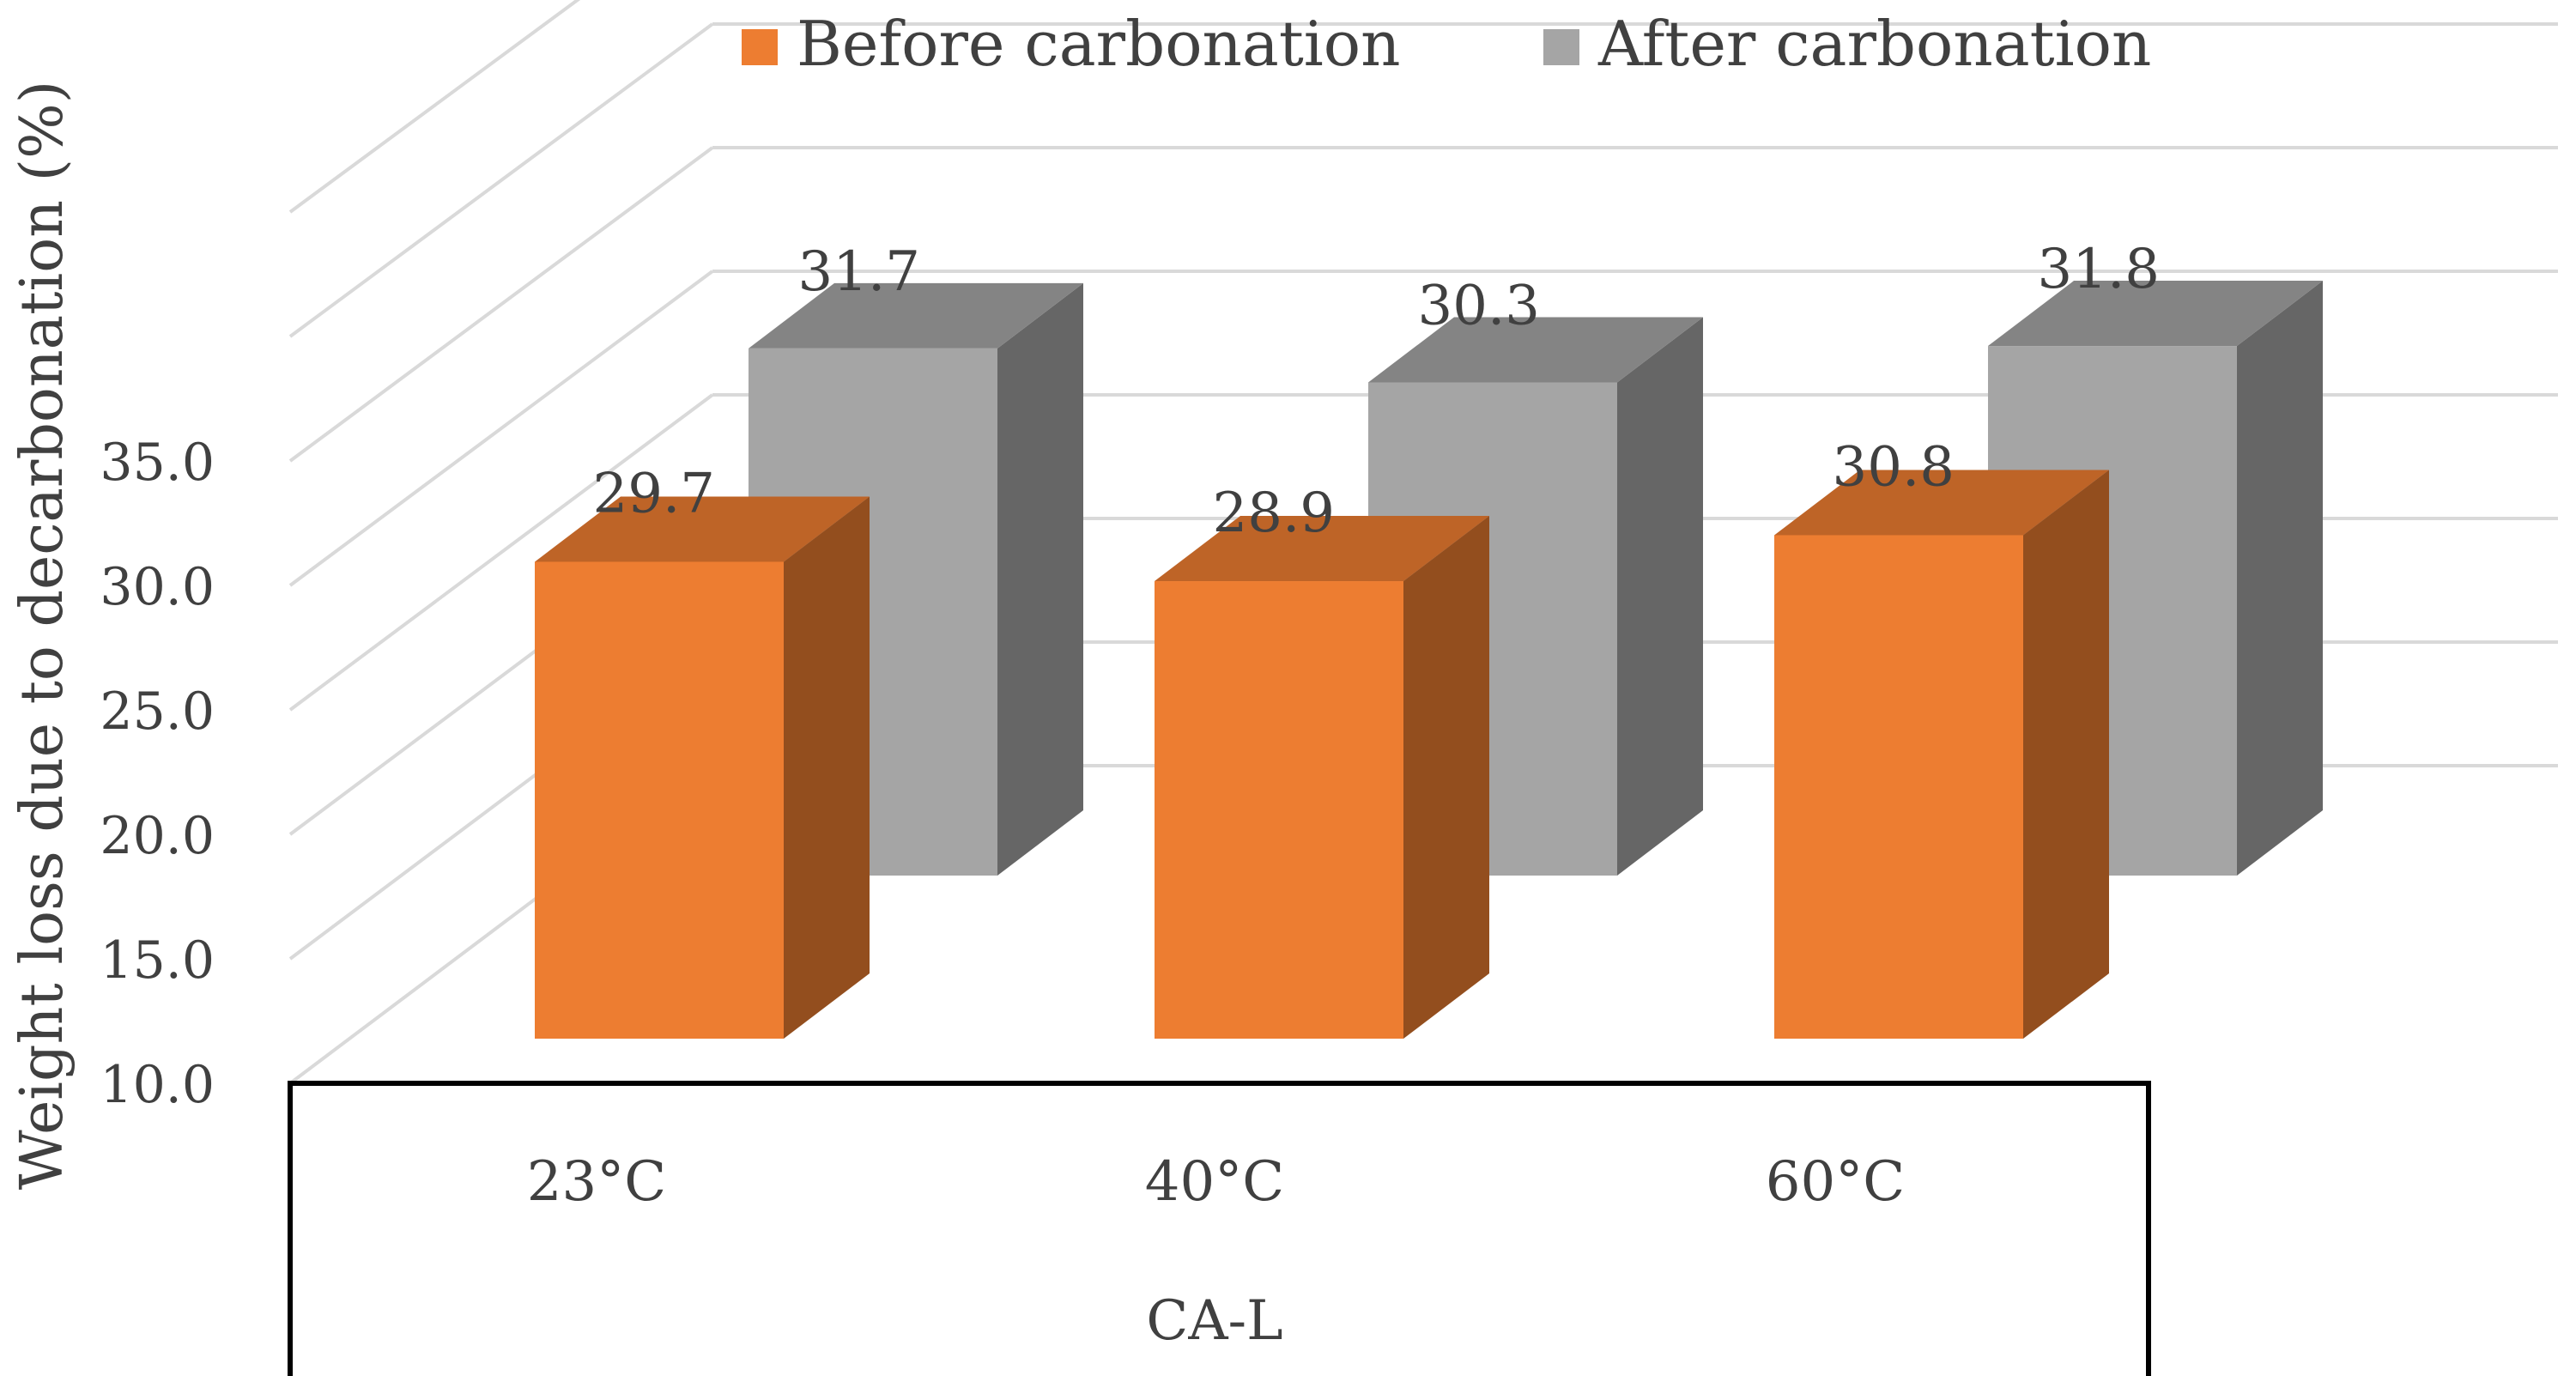 Image resolution: width=2576 pixels, height=1376 pixels. What do you see at coordinates (1099, 44) in the screenshot?
I see `legend-label: Before carbonation` at bounding box center [1099, 44].